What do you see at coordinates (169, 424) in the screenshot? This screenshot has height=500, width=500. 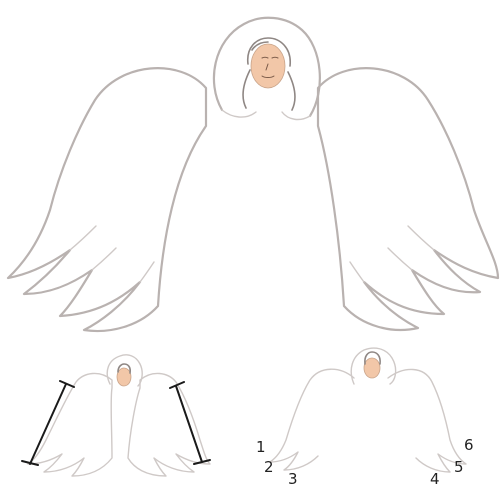 I see `step1-right-wing` at bounding box center [169, 424].